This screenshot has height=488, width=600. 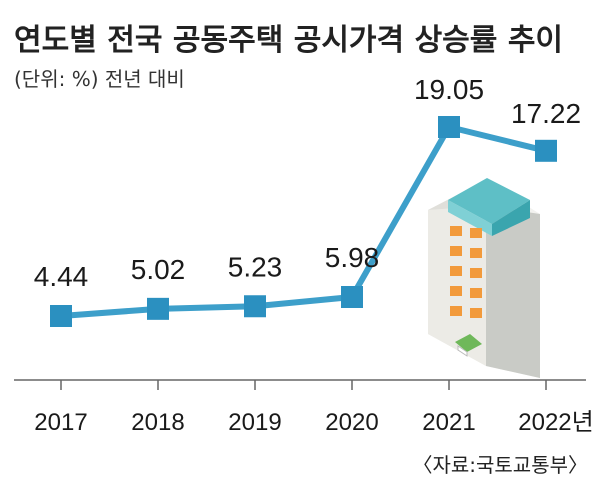 What do you see at coordinates (449, 89) in the screenshot?
I see `data-label: 19.05` at bounding box center [449, 89].